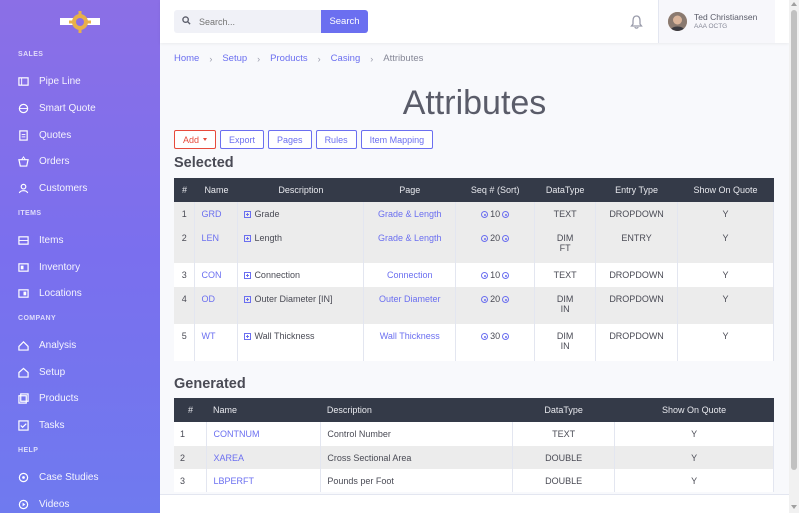 The image size is (799, 513). What do you see at coordinates (88, 135) in the screenshot?
I see `sidebar-item-quotes: Quotes` at bounding box center [88, 135].